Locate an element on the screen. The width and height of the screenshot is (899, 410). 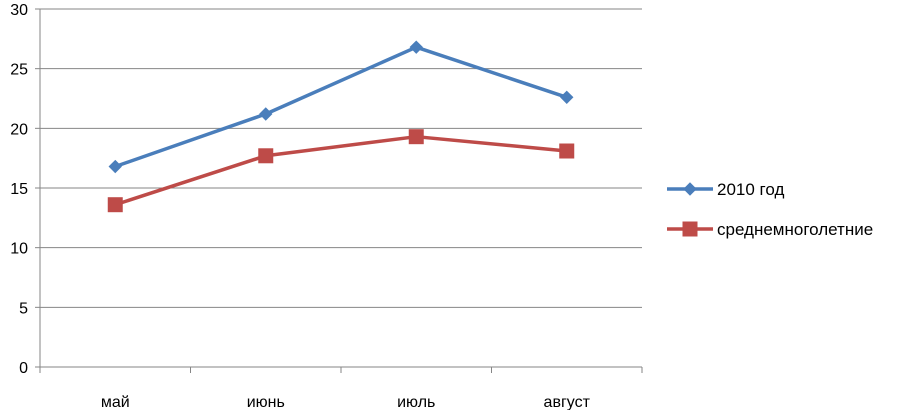
y-tick-label: 30 is located at coordinates (19, 10).